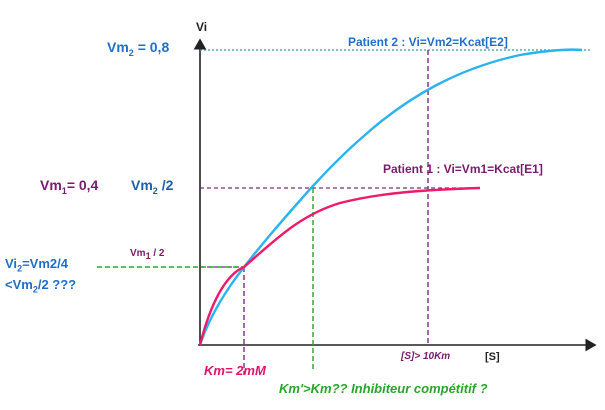  I want to click on vm2-label: Vm2 = 0,8, so click(138, 48).